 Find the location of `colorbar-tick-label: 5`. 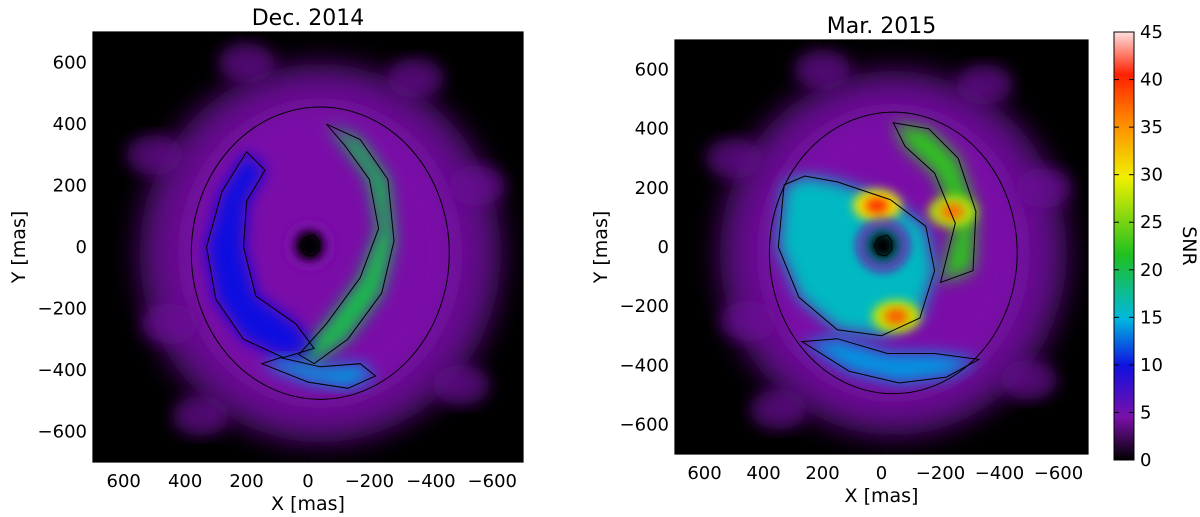

colorbar-tick-label: 5 is located at coordinates (1145, 412).